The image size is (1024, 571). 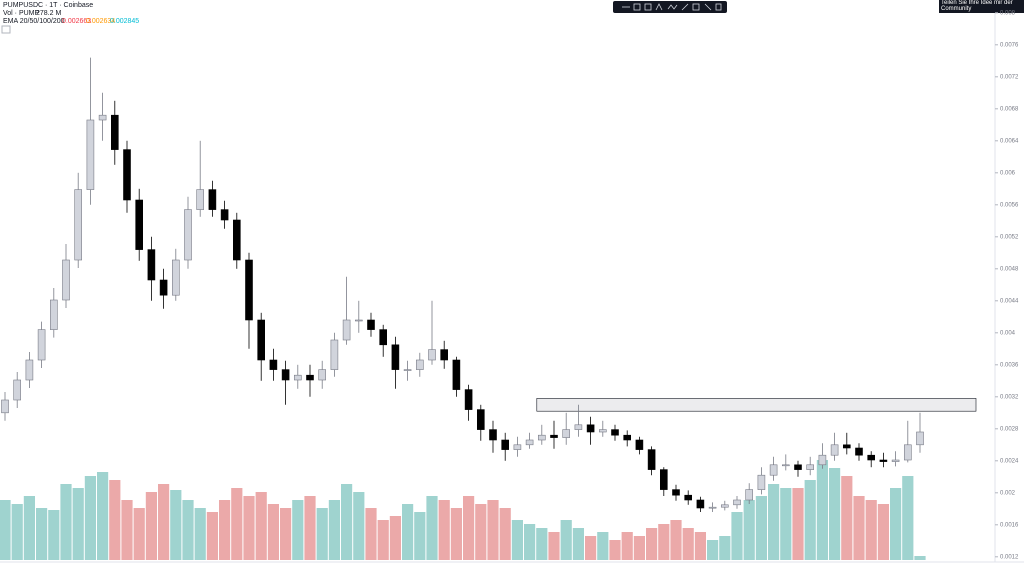 I want to click on tooltip-text: Teilen Sie Ihre Idee mir der Community, so click(x=977, y=6).